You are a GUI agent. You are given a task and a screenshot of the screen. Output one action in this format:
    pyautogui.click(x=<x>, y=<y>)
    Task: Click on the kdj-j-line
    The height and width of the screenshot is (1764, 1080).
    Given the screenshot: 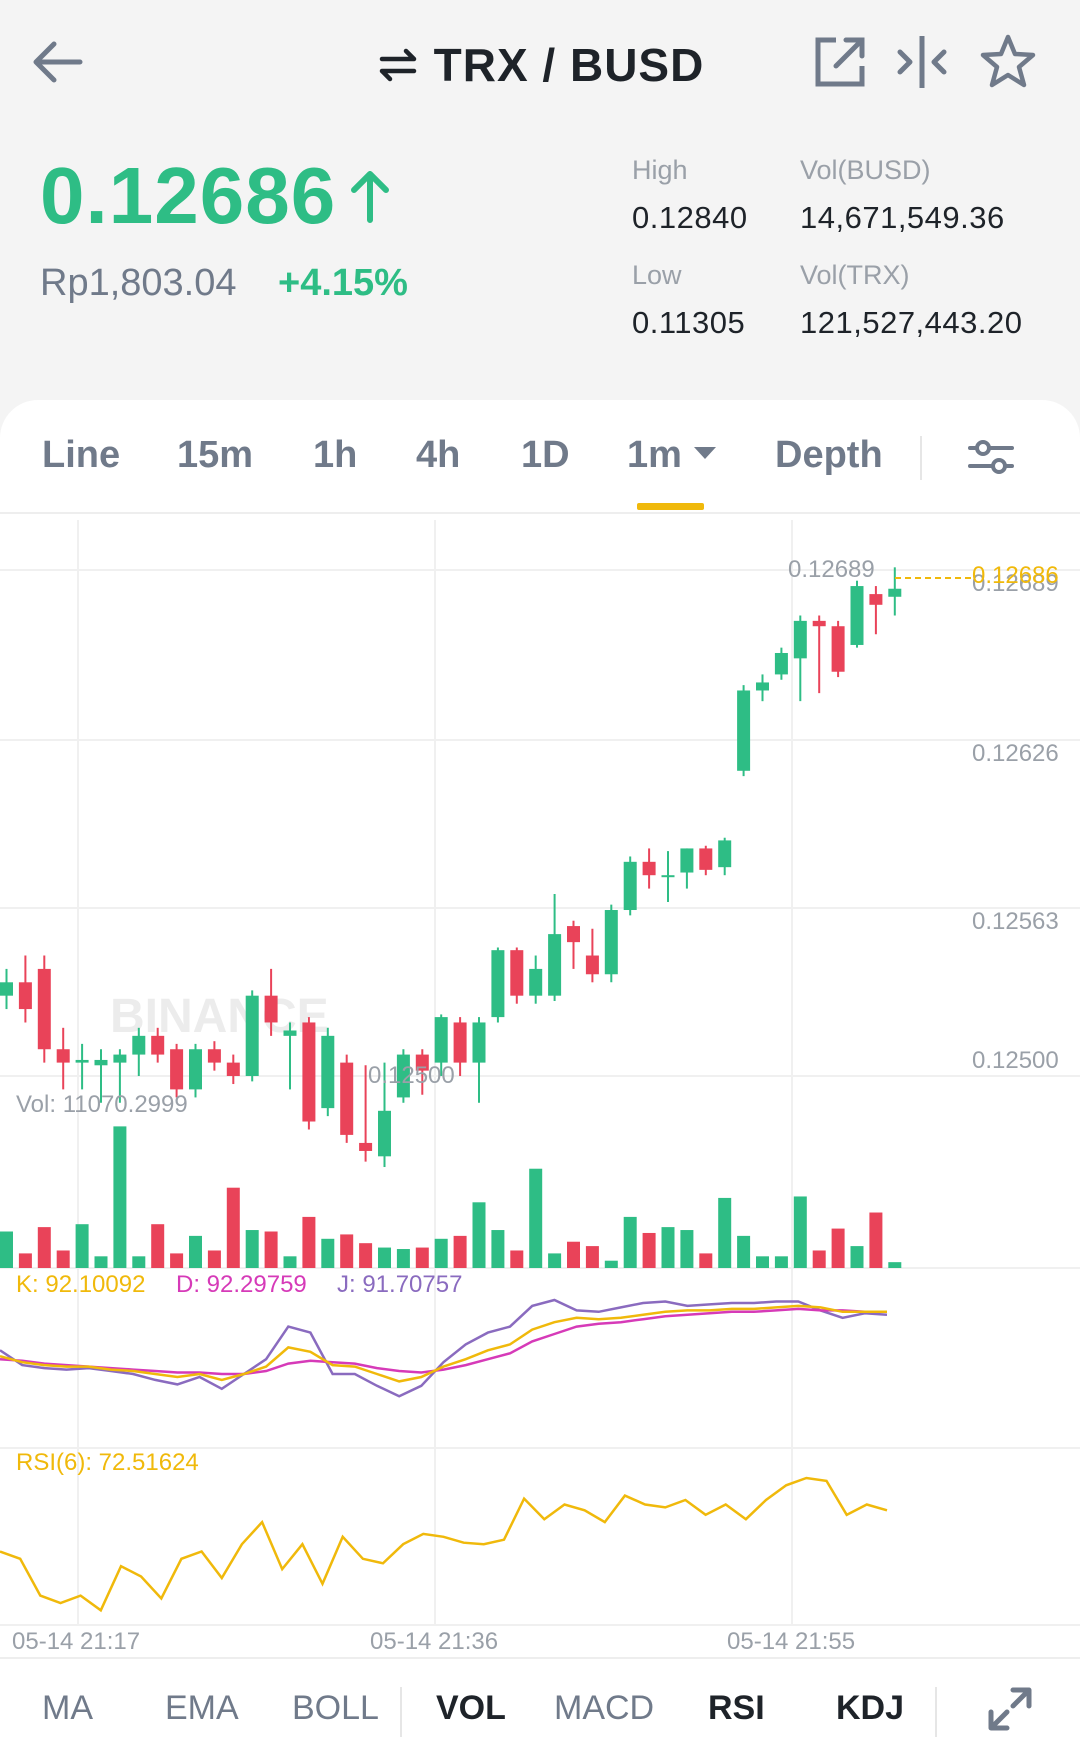 What is the action you would take?
    pyautogui.click(x=444, y=1348)
    